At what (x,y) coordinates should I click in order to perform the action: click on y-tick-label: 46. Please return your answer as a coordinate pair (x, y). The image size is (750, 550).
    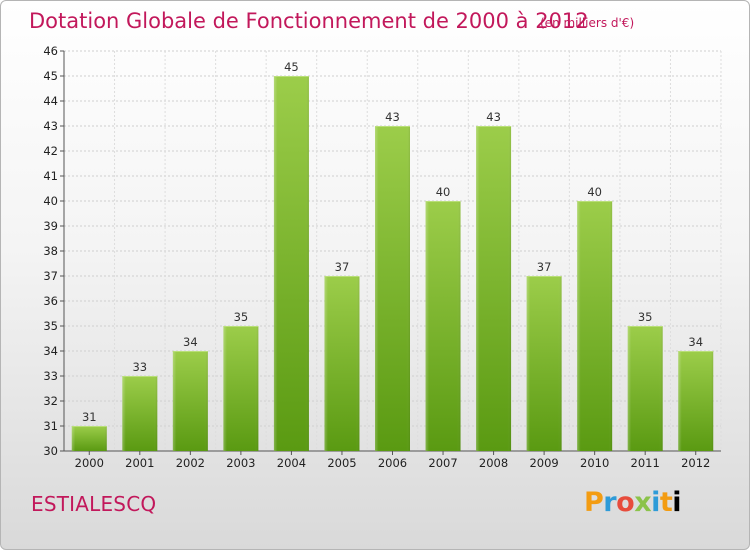
    Looking at the image, I should click on (50, 51).